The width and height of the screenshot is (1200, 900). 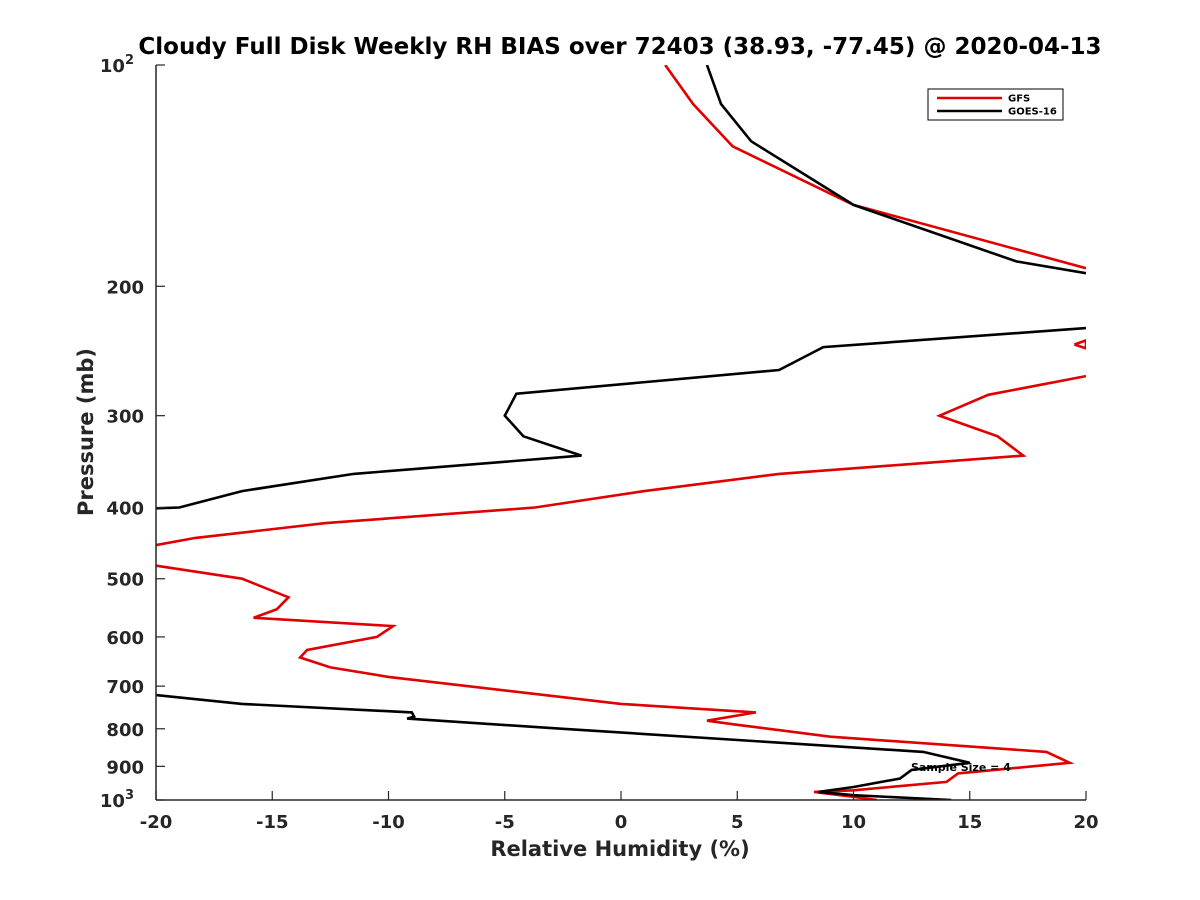 What do you see at coordinates (619, 849) in the screenshot?
I see `x-axis-label: Relative Humidity (%)` at bounding box center [619, 849].